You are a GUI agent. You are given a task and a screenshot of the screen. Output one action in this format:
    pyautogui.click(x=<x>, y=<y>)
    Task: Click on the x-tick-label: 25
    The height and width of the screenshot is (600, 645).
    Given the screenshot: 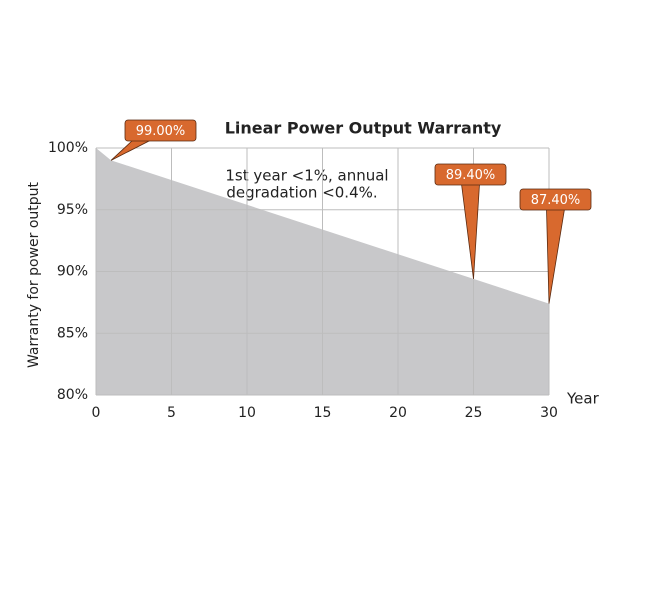 What is the action you would take?
    pyautogui.click(x=474, y=413)
    